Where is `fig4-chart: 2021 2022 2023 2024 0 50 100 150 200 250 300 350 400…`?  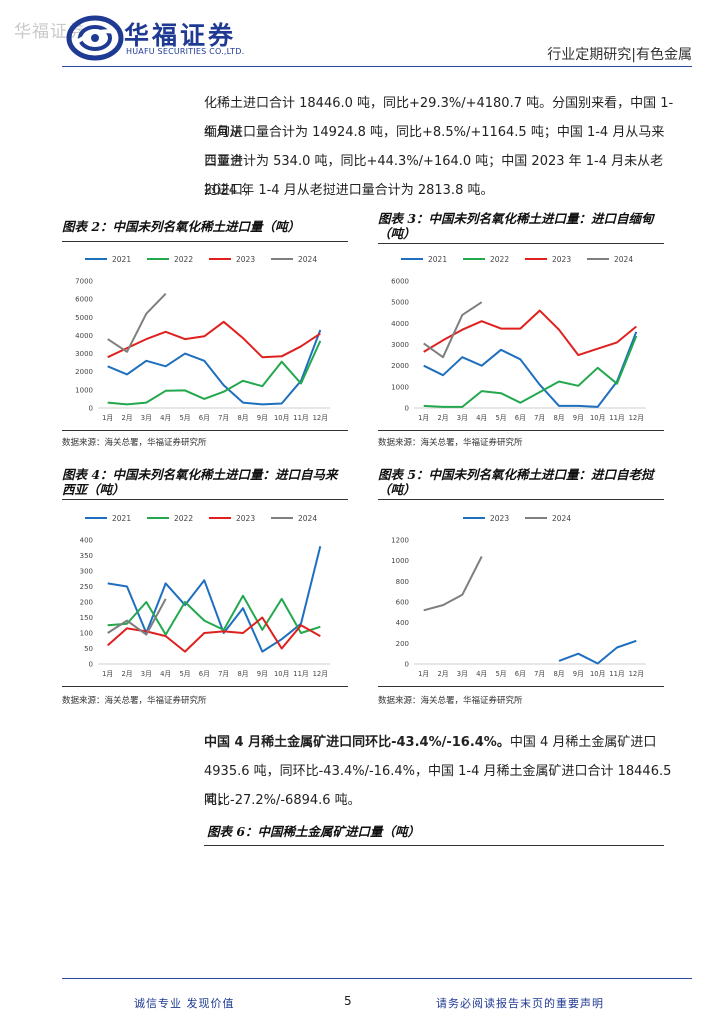
fig4-chart: 2021 2022 2023 2024 0 50 100 150 200 250 300 350 400… is located at coordinates (205, 596).